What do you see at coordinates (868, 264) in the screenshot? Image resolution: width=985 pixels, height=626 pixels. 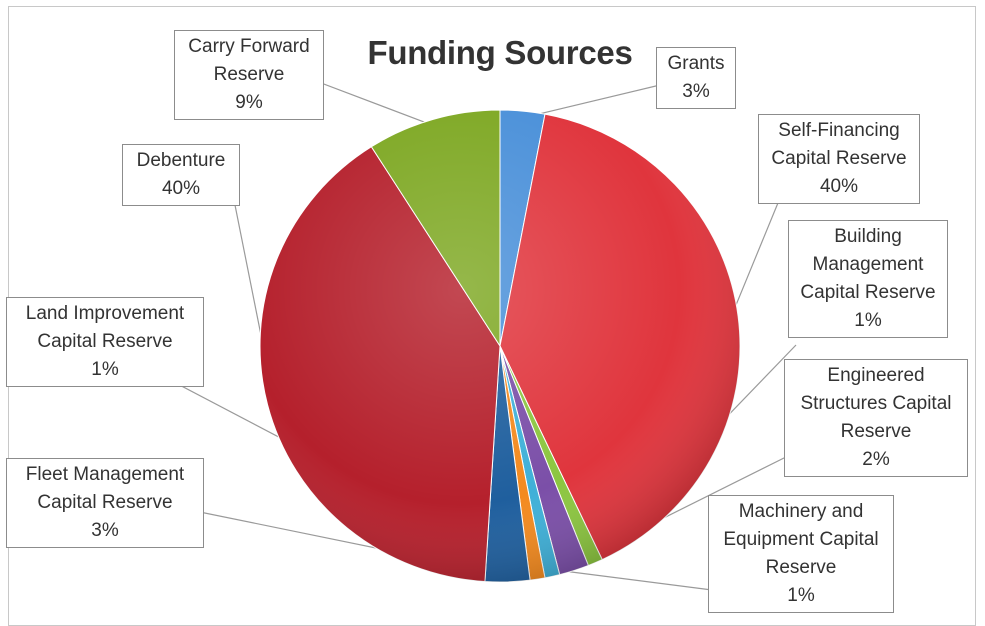 I see `label-building-line-2: Management` at bounding box center [868, 264].